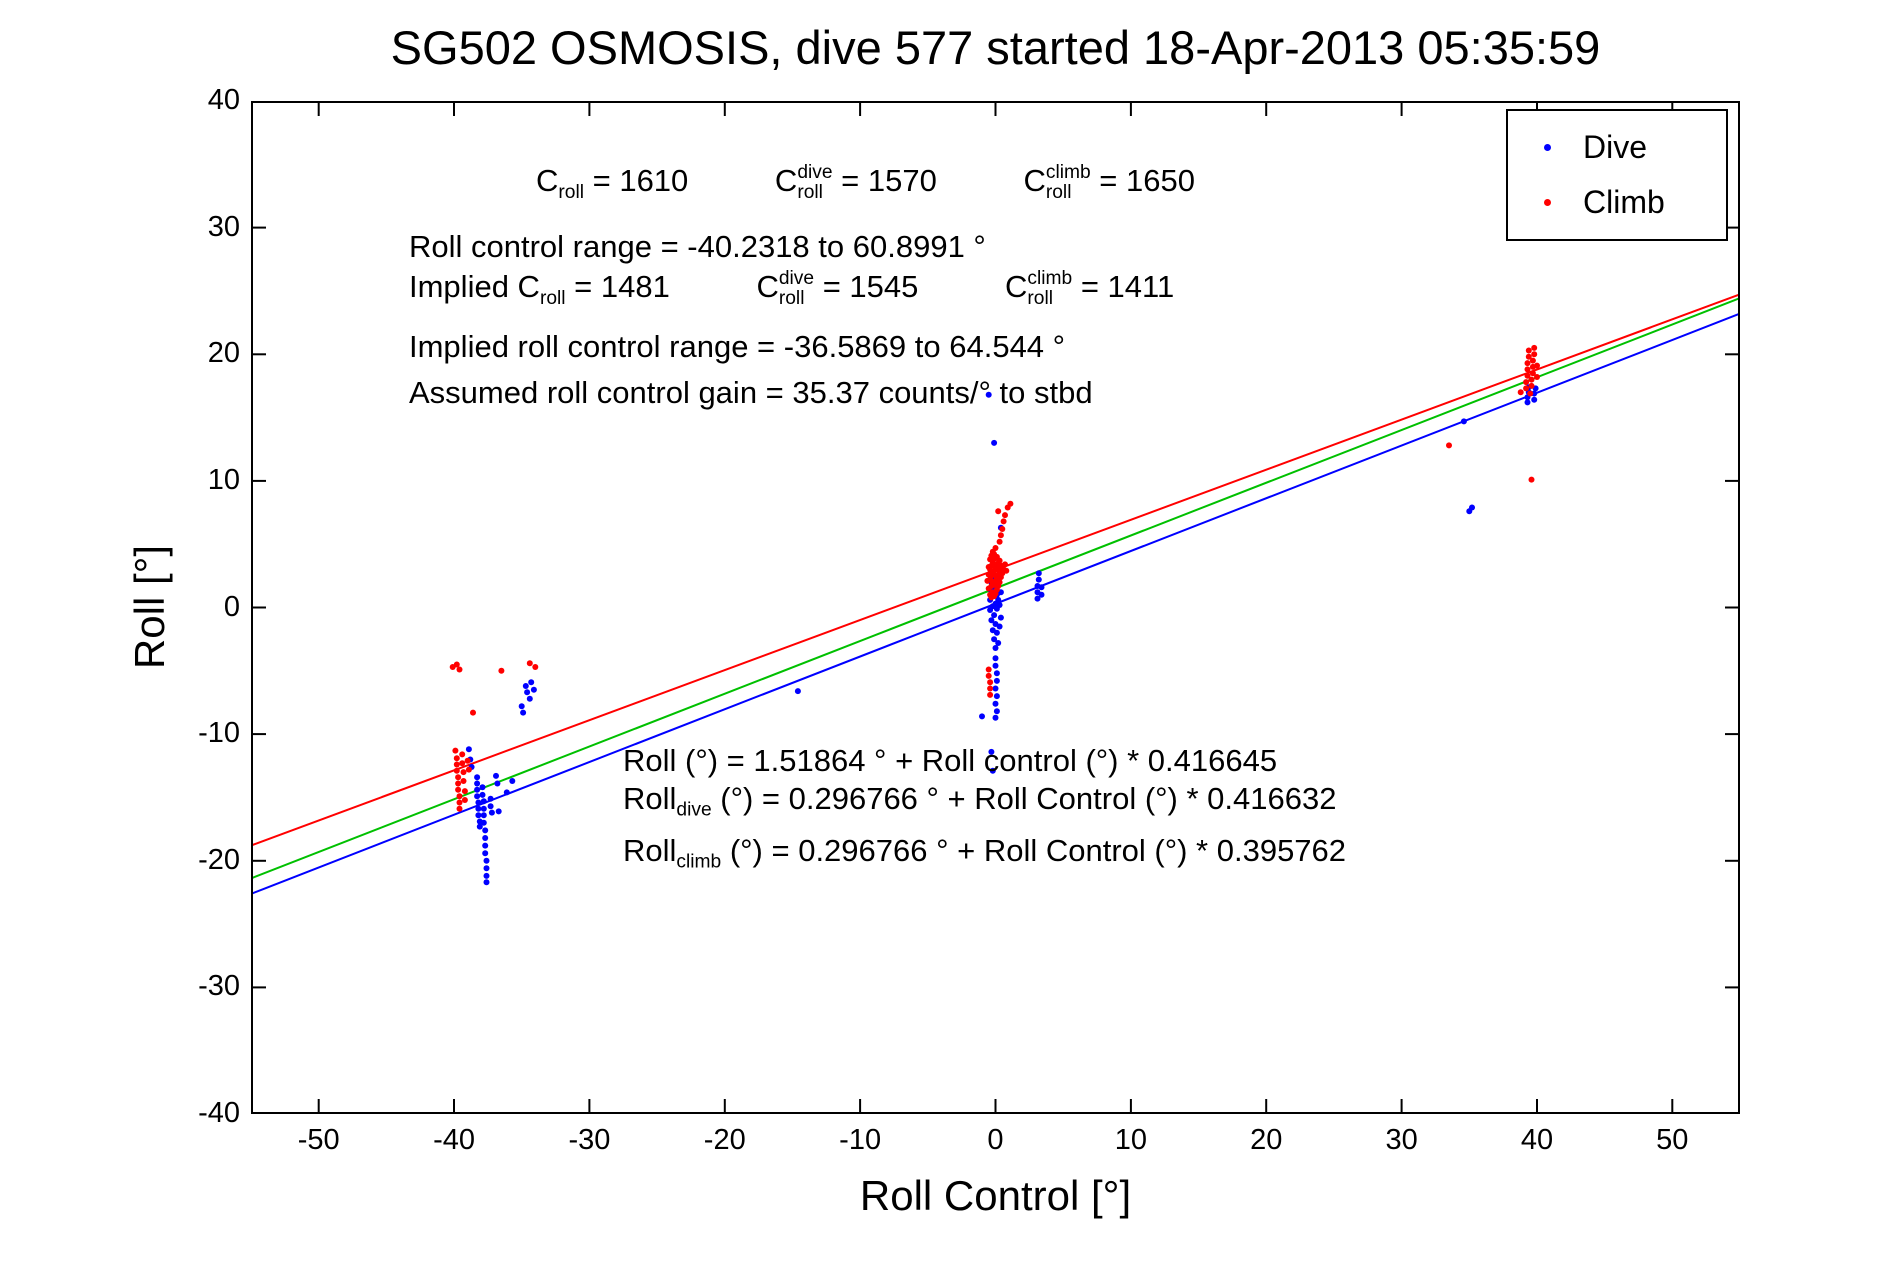  I want to click on legend-label-climb: Climb, so click(1624, 202).